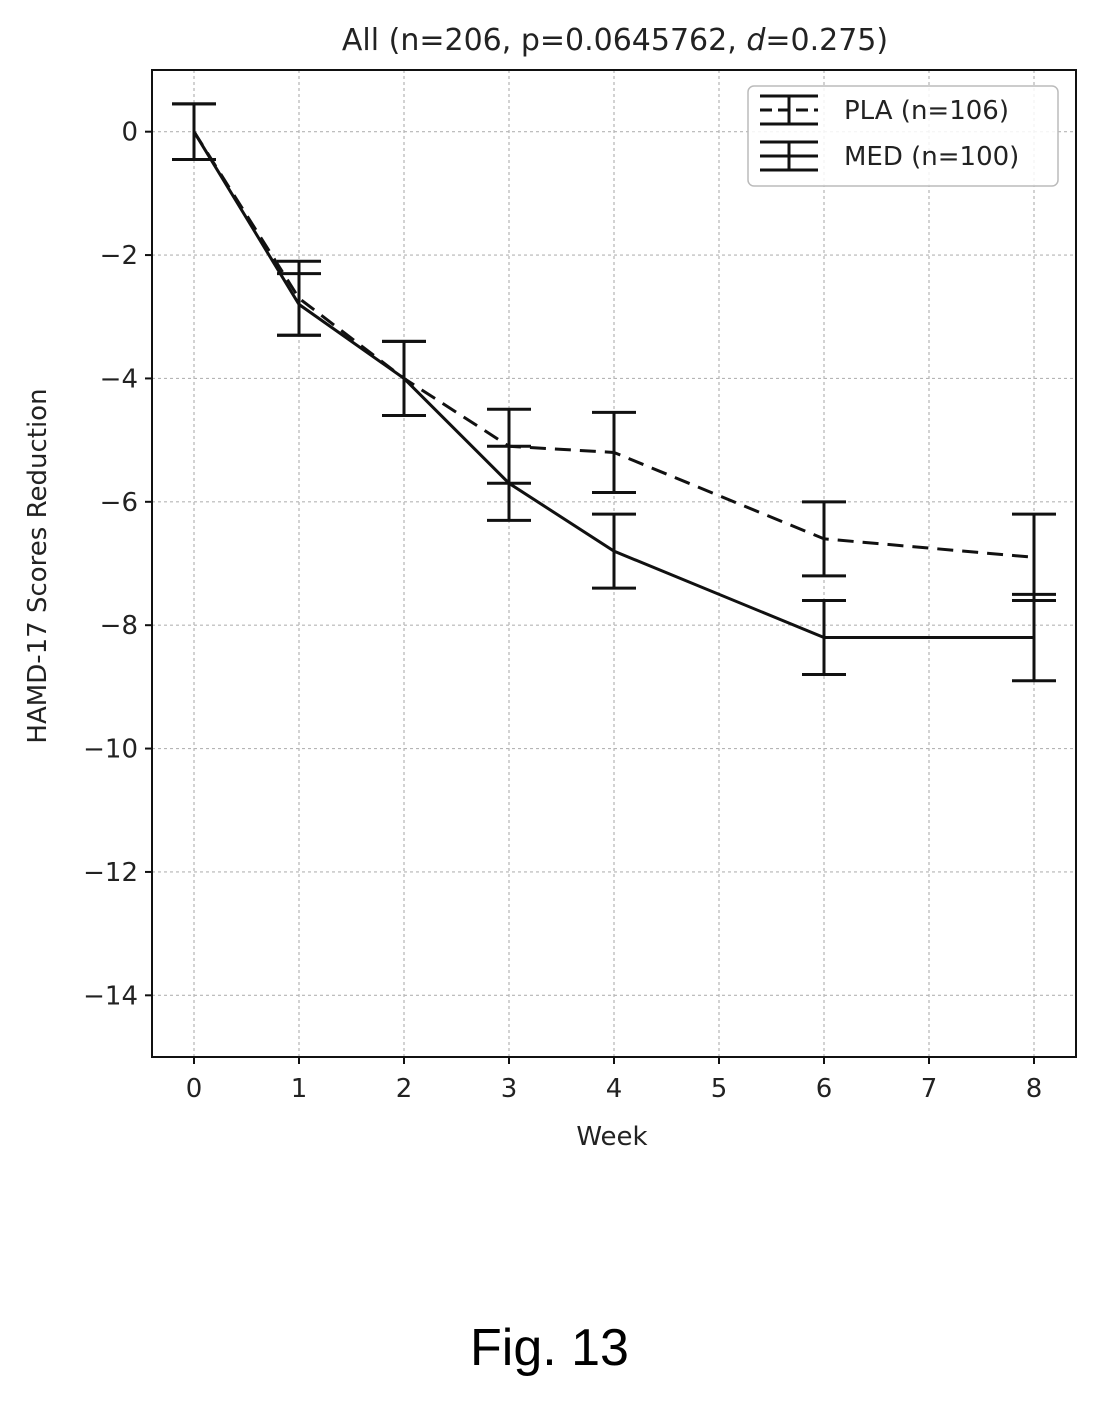 The image size is (1099, 1401). I want to click on y-tick-label: −2, so click(119, 256).